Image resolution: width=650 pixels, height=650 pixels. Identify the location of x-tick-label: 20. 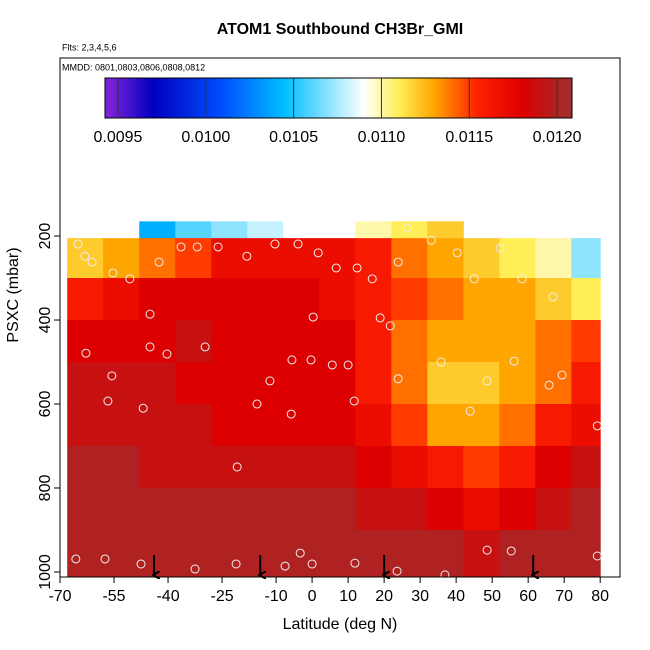
(384, 596).